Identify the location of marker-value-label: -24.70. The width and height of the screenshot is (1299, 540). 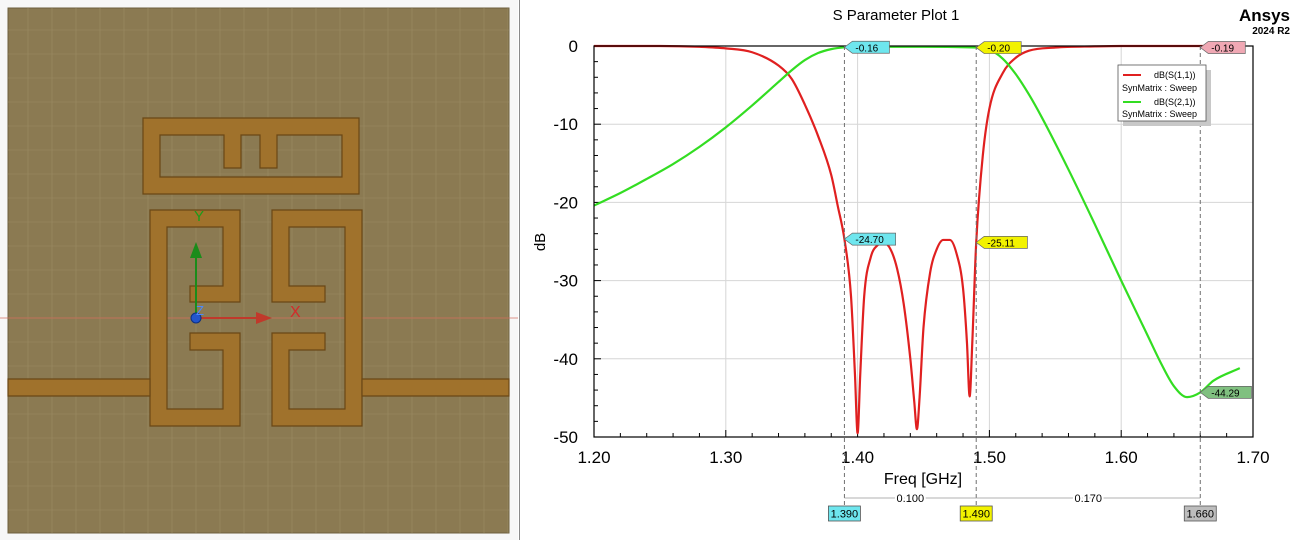
(869, 240).